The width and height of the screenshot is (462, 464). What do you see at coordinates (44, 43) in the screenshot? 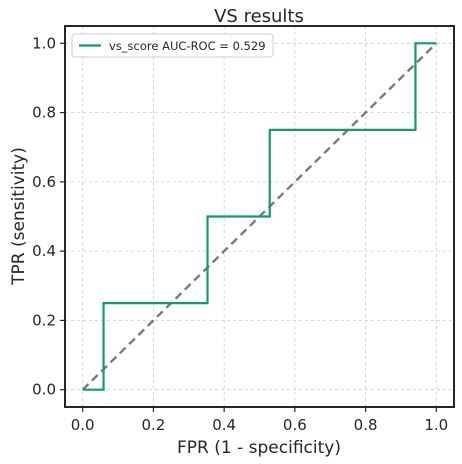
I see `y-tick-label: 1.0` at bounding box center [44, 43].